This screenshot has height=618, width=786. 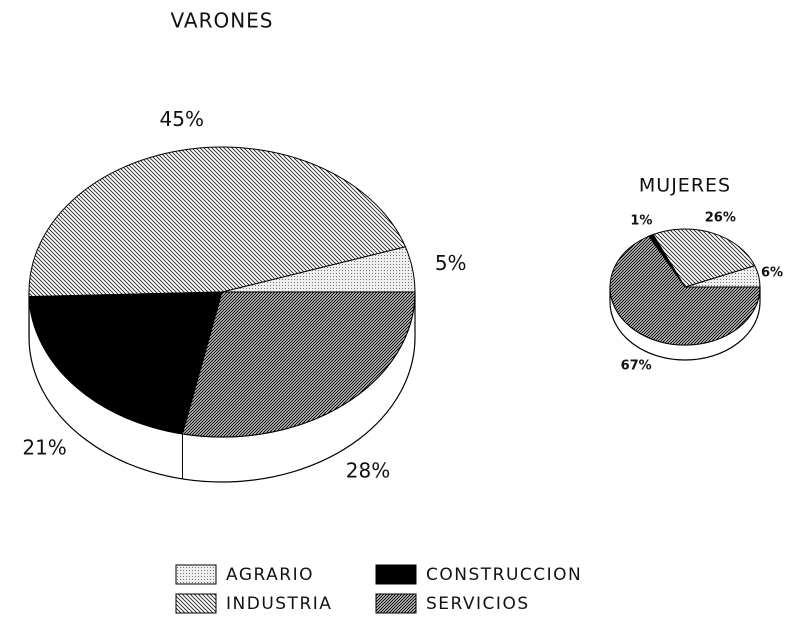 What do you see at coordinates (478, 604) in the screenshot?
I see `legend-label: SERVICIOS` at bounding box center [478, 604].